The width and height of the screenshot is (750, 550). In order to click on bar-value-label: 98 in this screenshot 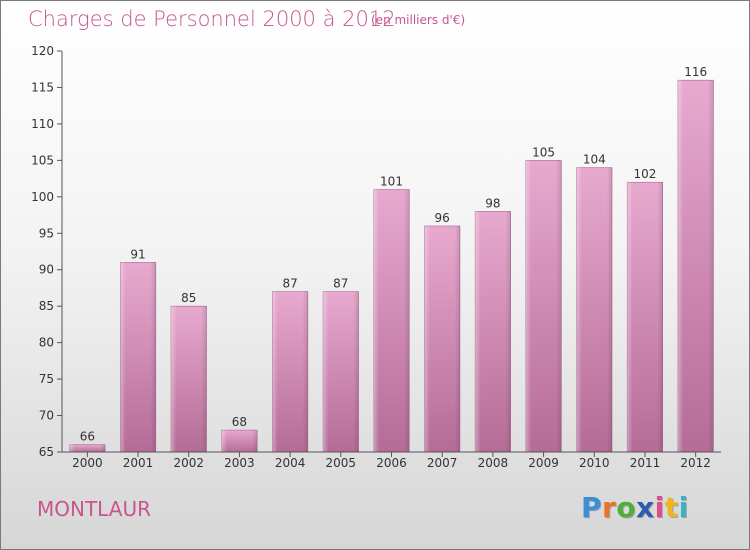, I will do `click(492, 203)`.